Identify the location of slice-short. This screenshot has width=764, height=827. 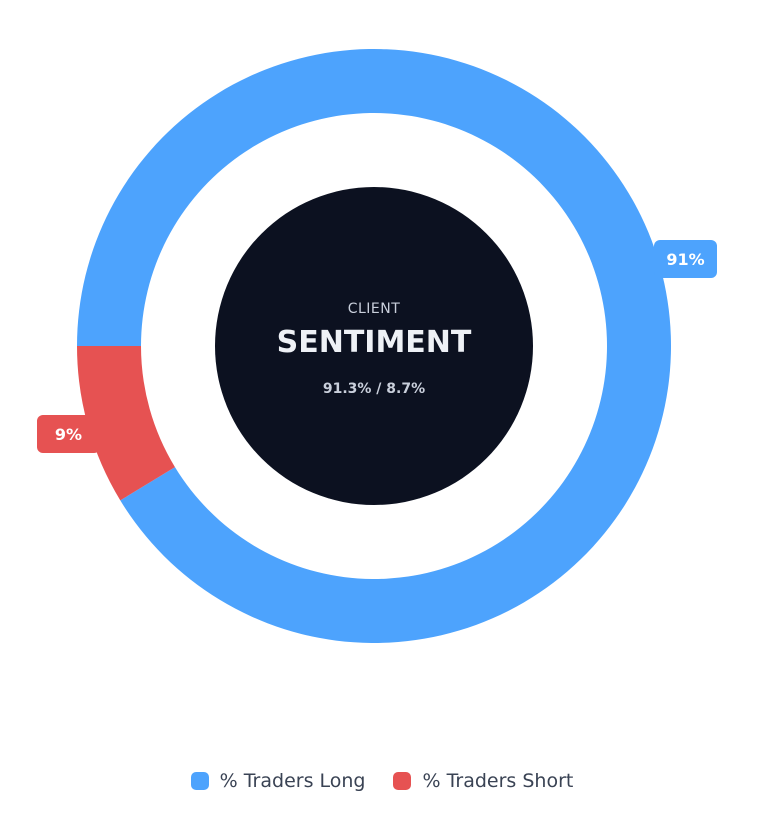
(126, 423).